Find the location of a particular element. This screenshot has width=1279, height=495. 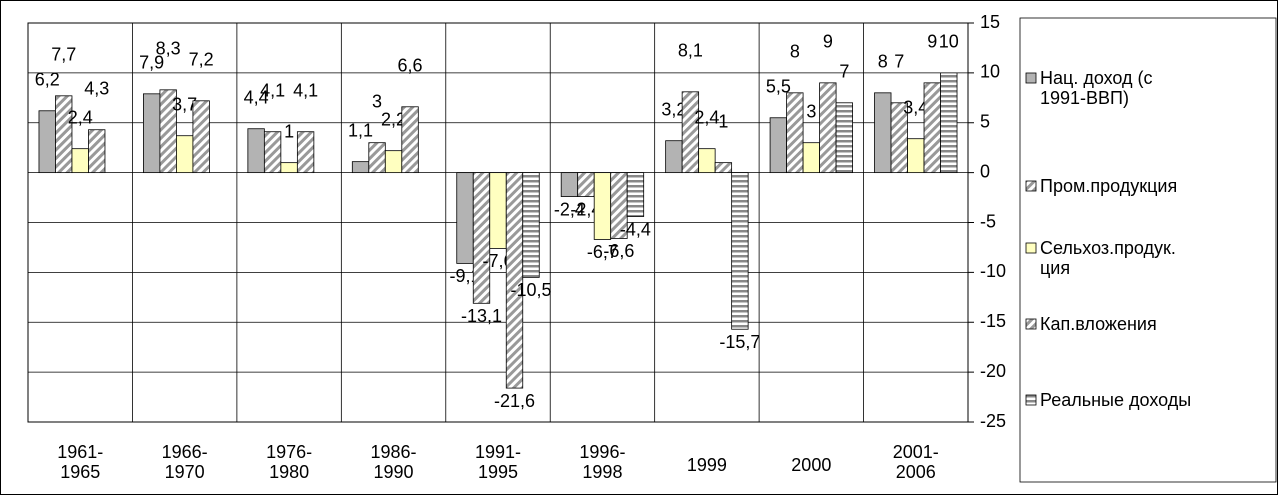

data-label: 3,7 is located at coordinates (184, 104).